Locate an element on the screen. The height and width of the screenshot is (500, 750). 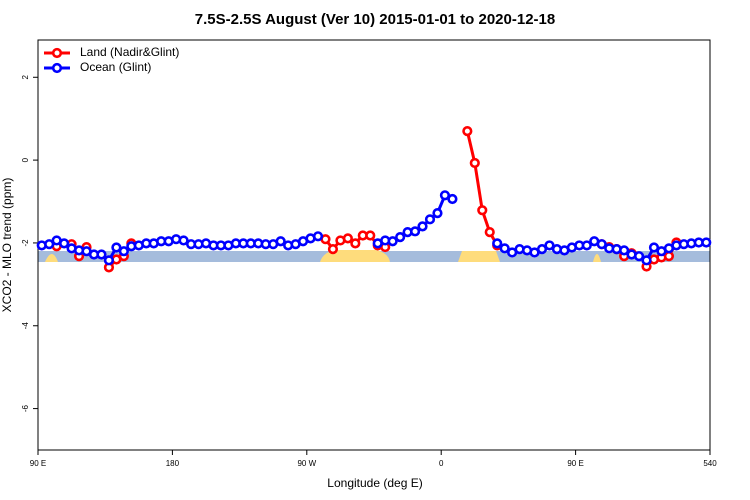
y-tick-label: 0 is located at coordinates (25, 159).